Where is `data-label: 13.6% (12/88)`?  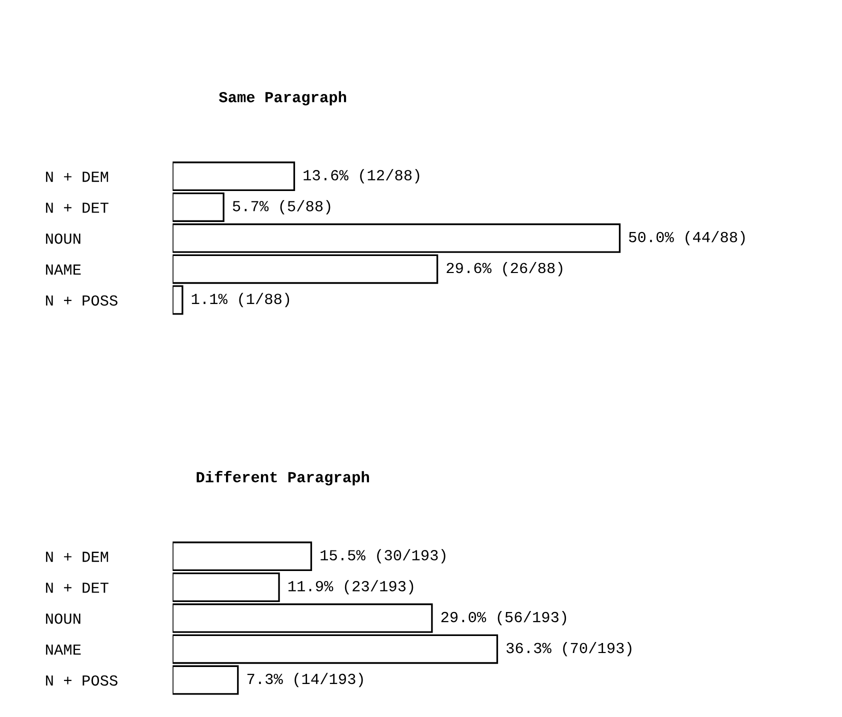
data-label: 13.6% (12/88) is located at coordinates (362, 176).